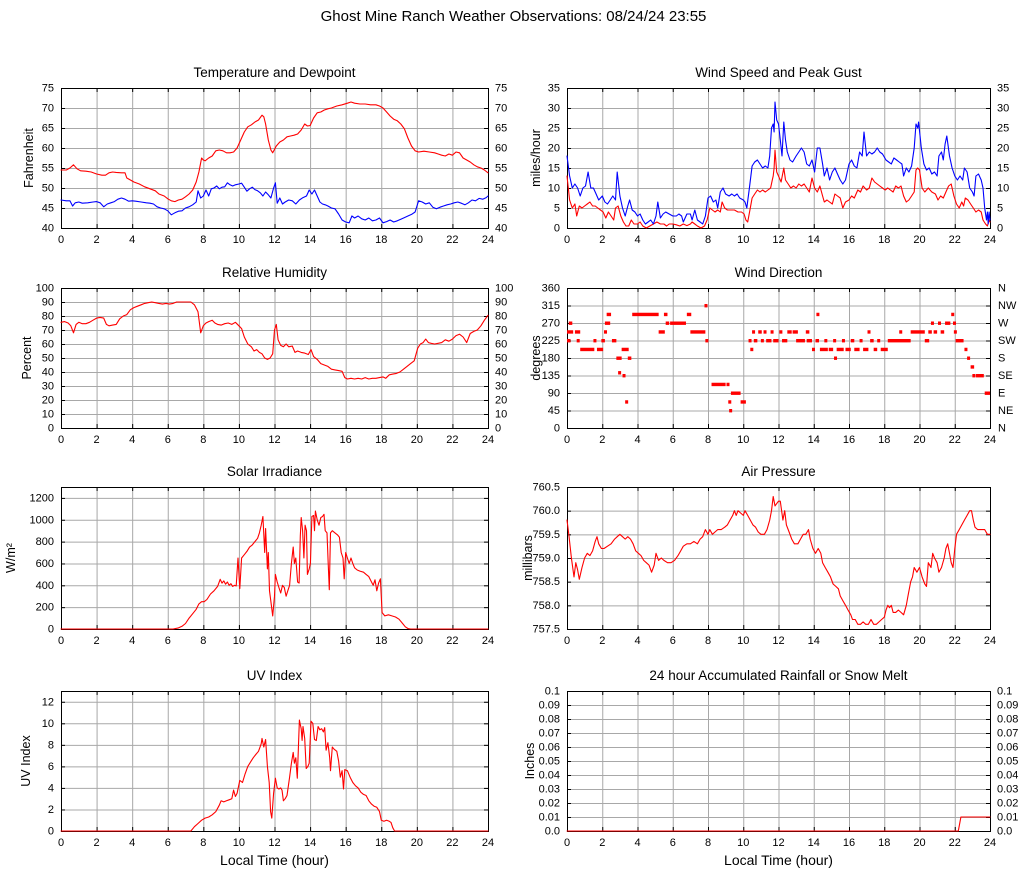 Image resolution: width=1027 pixels, height=878 pixels. What do you see at coordinates (554, 149) in the screenshot?
I see `ytick-label: 20` at bounding box center [554, 149].